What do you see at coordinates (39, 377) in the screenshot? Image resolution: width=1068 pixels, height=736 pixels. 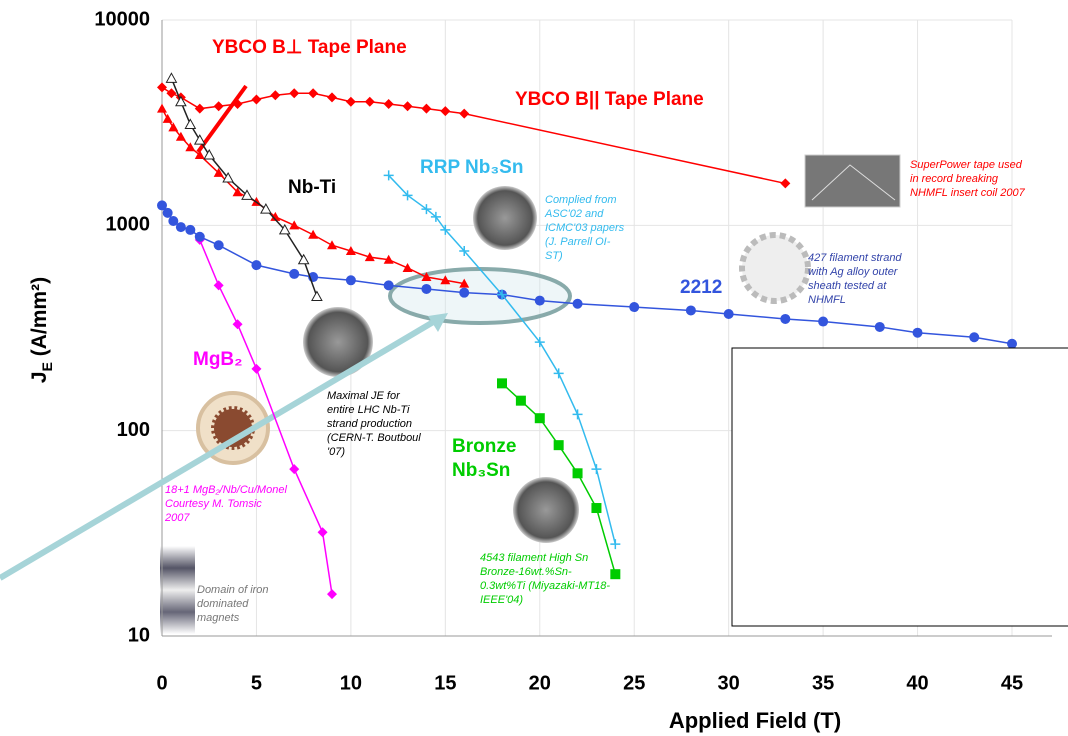 I see `y-label-main: J` at bounding box center [39, 377].